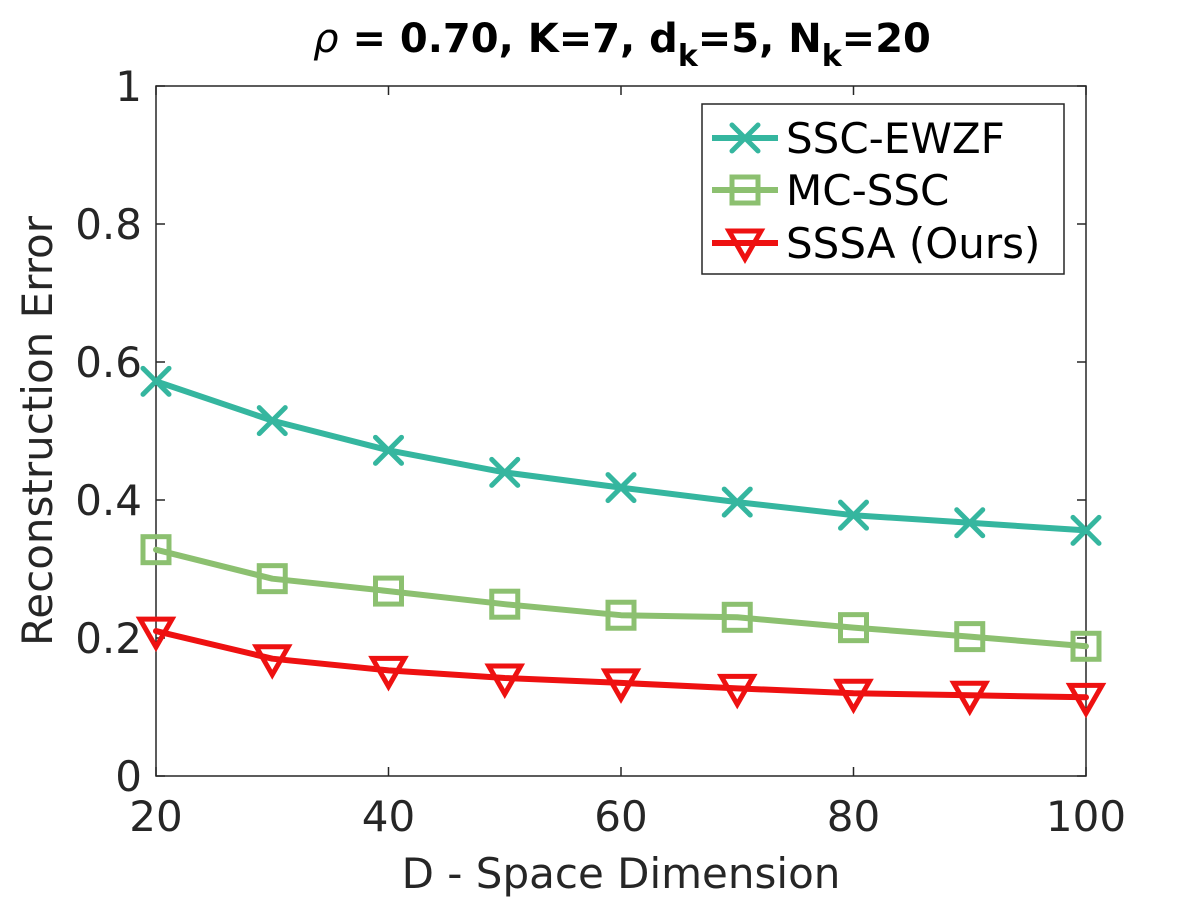  What do you see at coordinates (853, 816) in the screenshot?
I see `x-tick-label: 80` at bounding box center [853, 816].